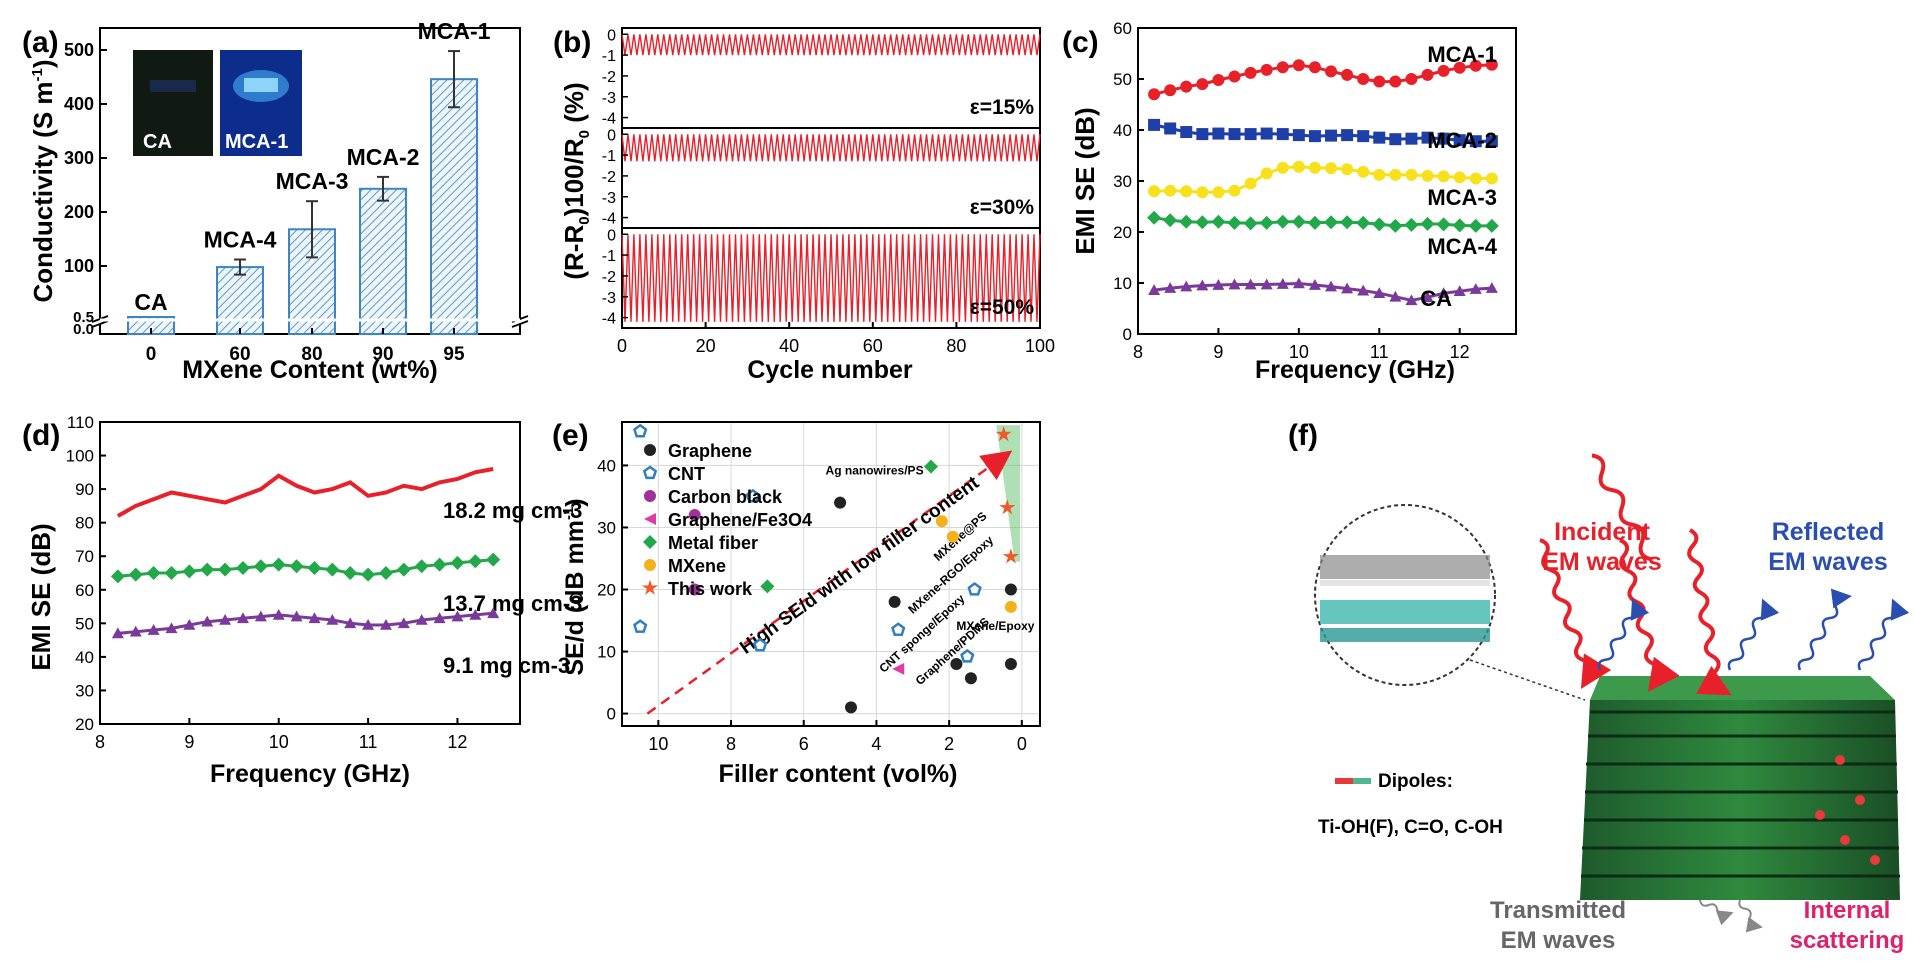 This screenshot has width=1914, height=968. What do you see at coordinates (310, 370) in the screenshot?
I see `panel-a-xlabel: MXene Content (wt%)` at bounding box center [310, 370].